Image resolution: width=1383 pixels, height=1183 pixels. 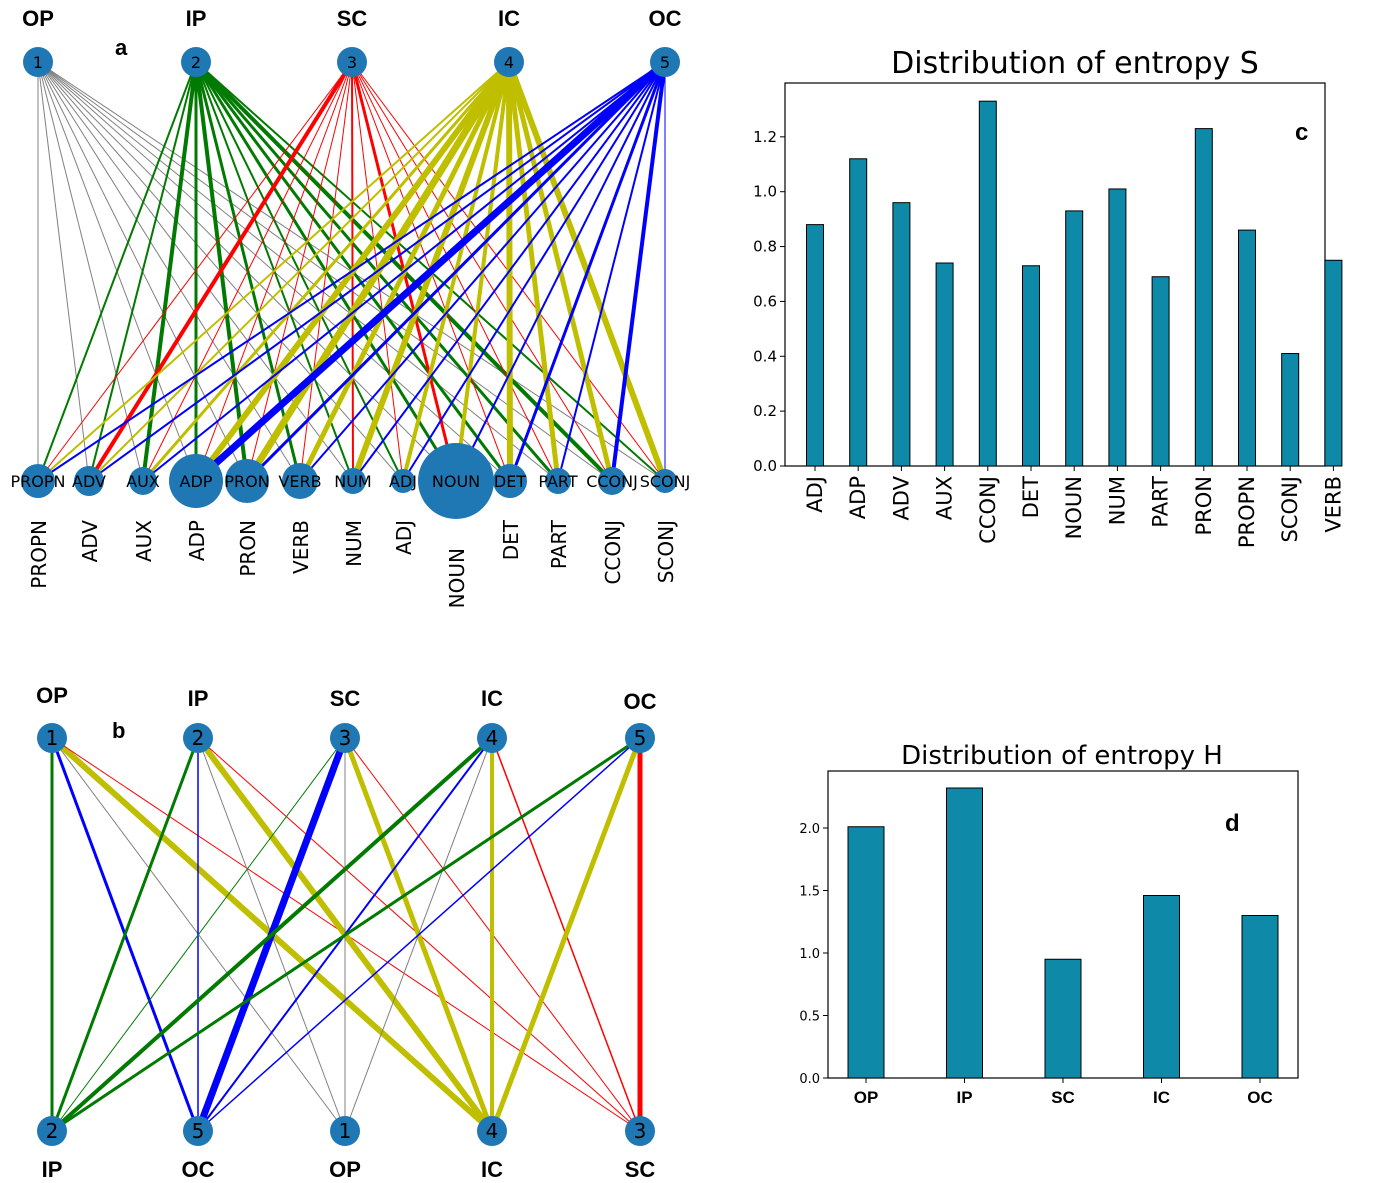 What do you see at coordinates (404, 537) in the screenshot?
I see `pos-node-label: ADJ` at bounding box center [404, 537].